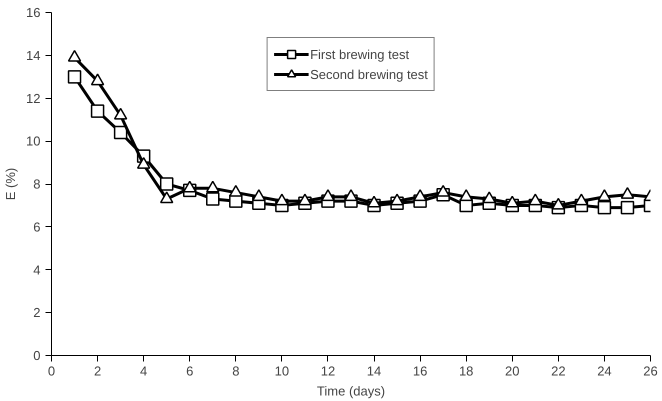 This screenshot has width=662, height=401. What do you see at coordinates (37, 226) in the screenshot?
I see `y-tick-label: 6` at bounding box center [37, 226].